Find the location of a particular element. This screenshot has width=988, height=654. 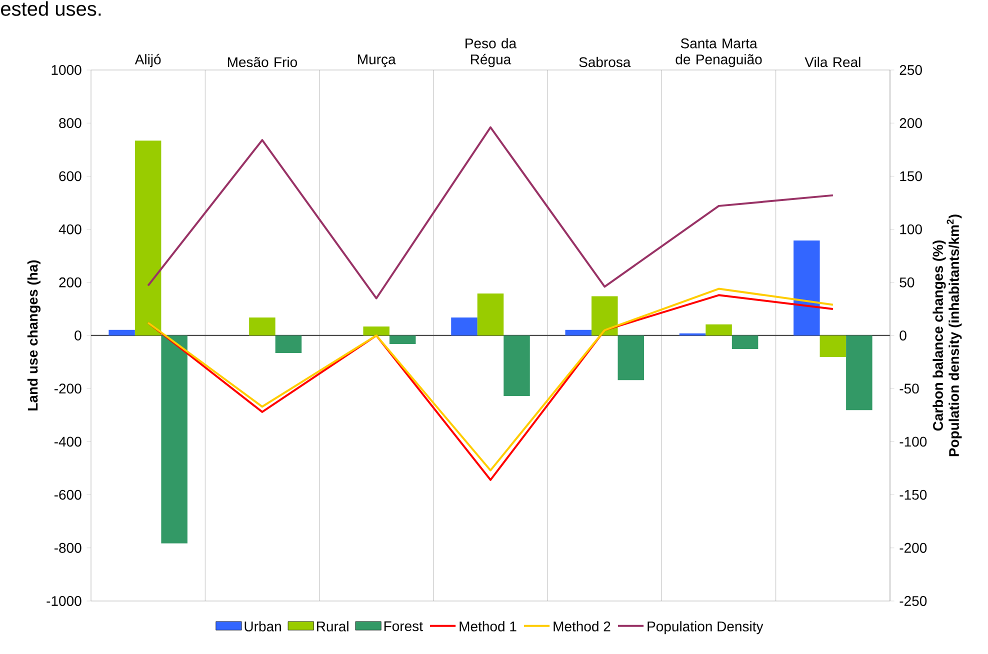

text: Population density (inhabitants/km$^{2}$) is located at coordinates (954, 335).